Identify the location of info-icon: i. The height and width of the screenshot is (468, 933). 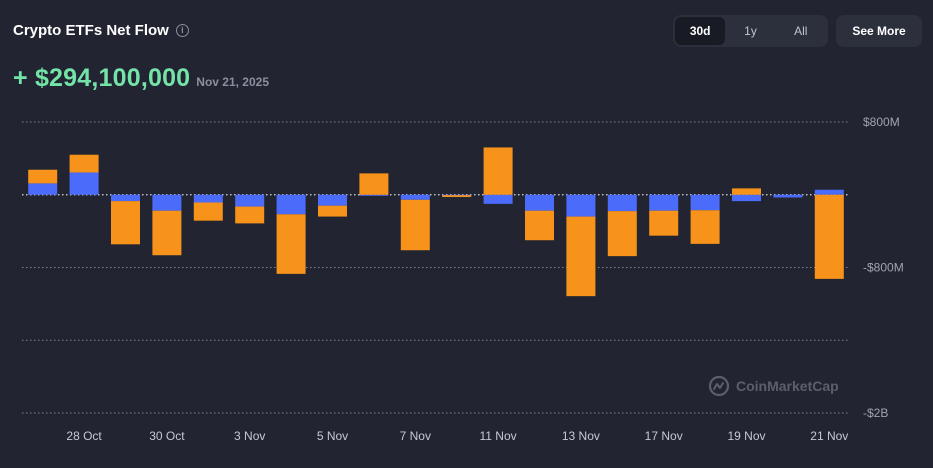
(182, 30).